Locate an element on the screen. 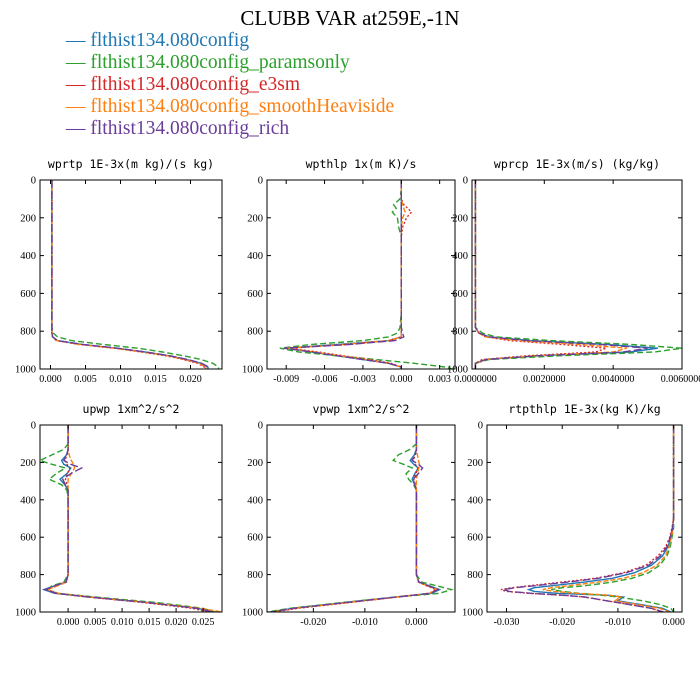 This screenshot has height=700, width=700. x-tick-label: 0.0060000 is located at coordinates (680, 379).